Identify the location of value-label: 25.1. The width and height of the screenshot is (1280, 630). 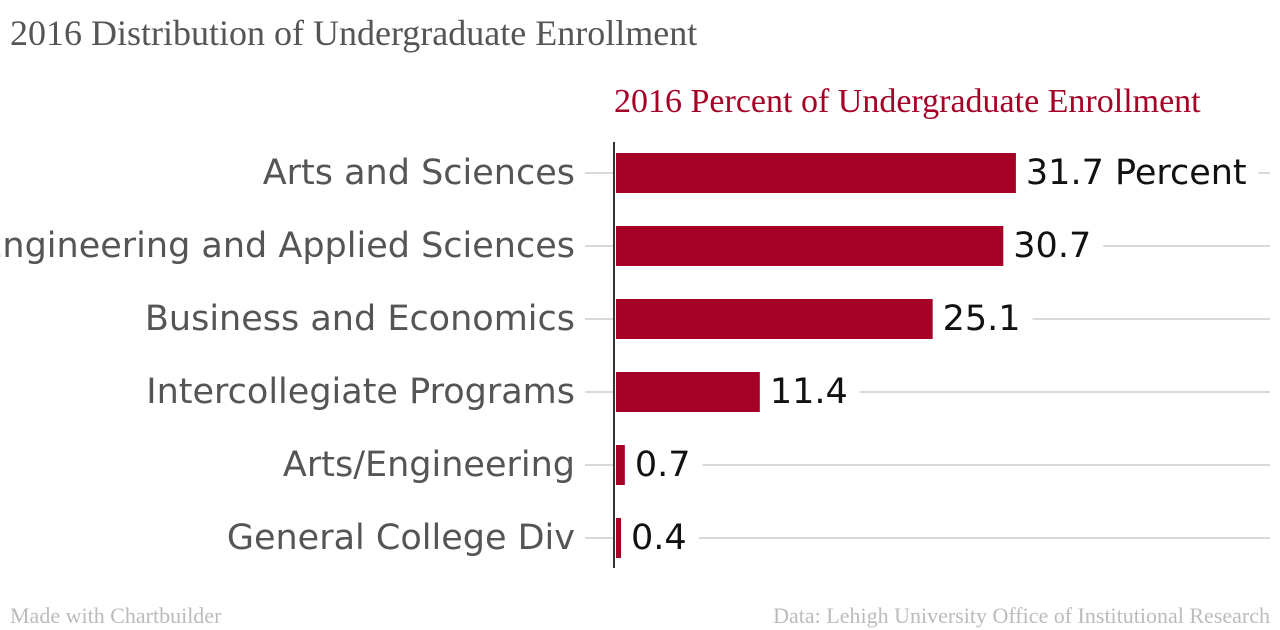
(982, 319).